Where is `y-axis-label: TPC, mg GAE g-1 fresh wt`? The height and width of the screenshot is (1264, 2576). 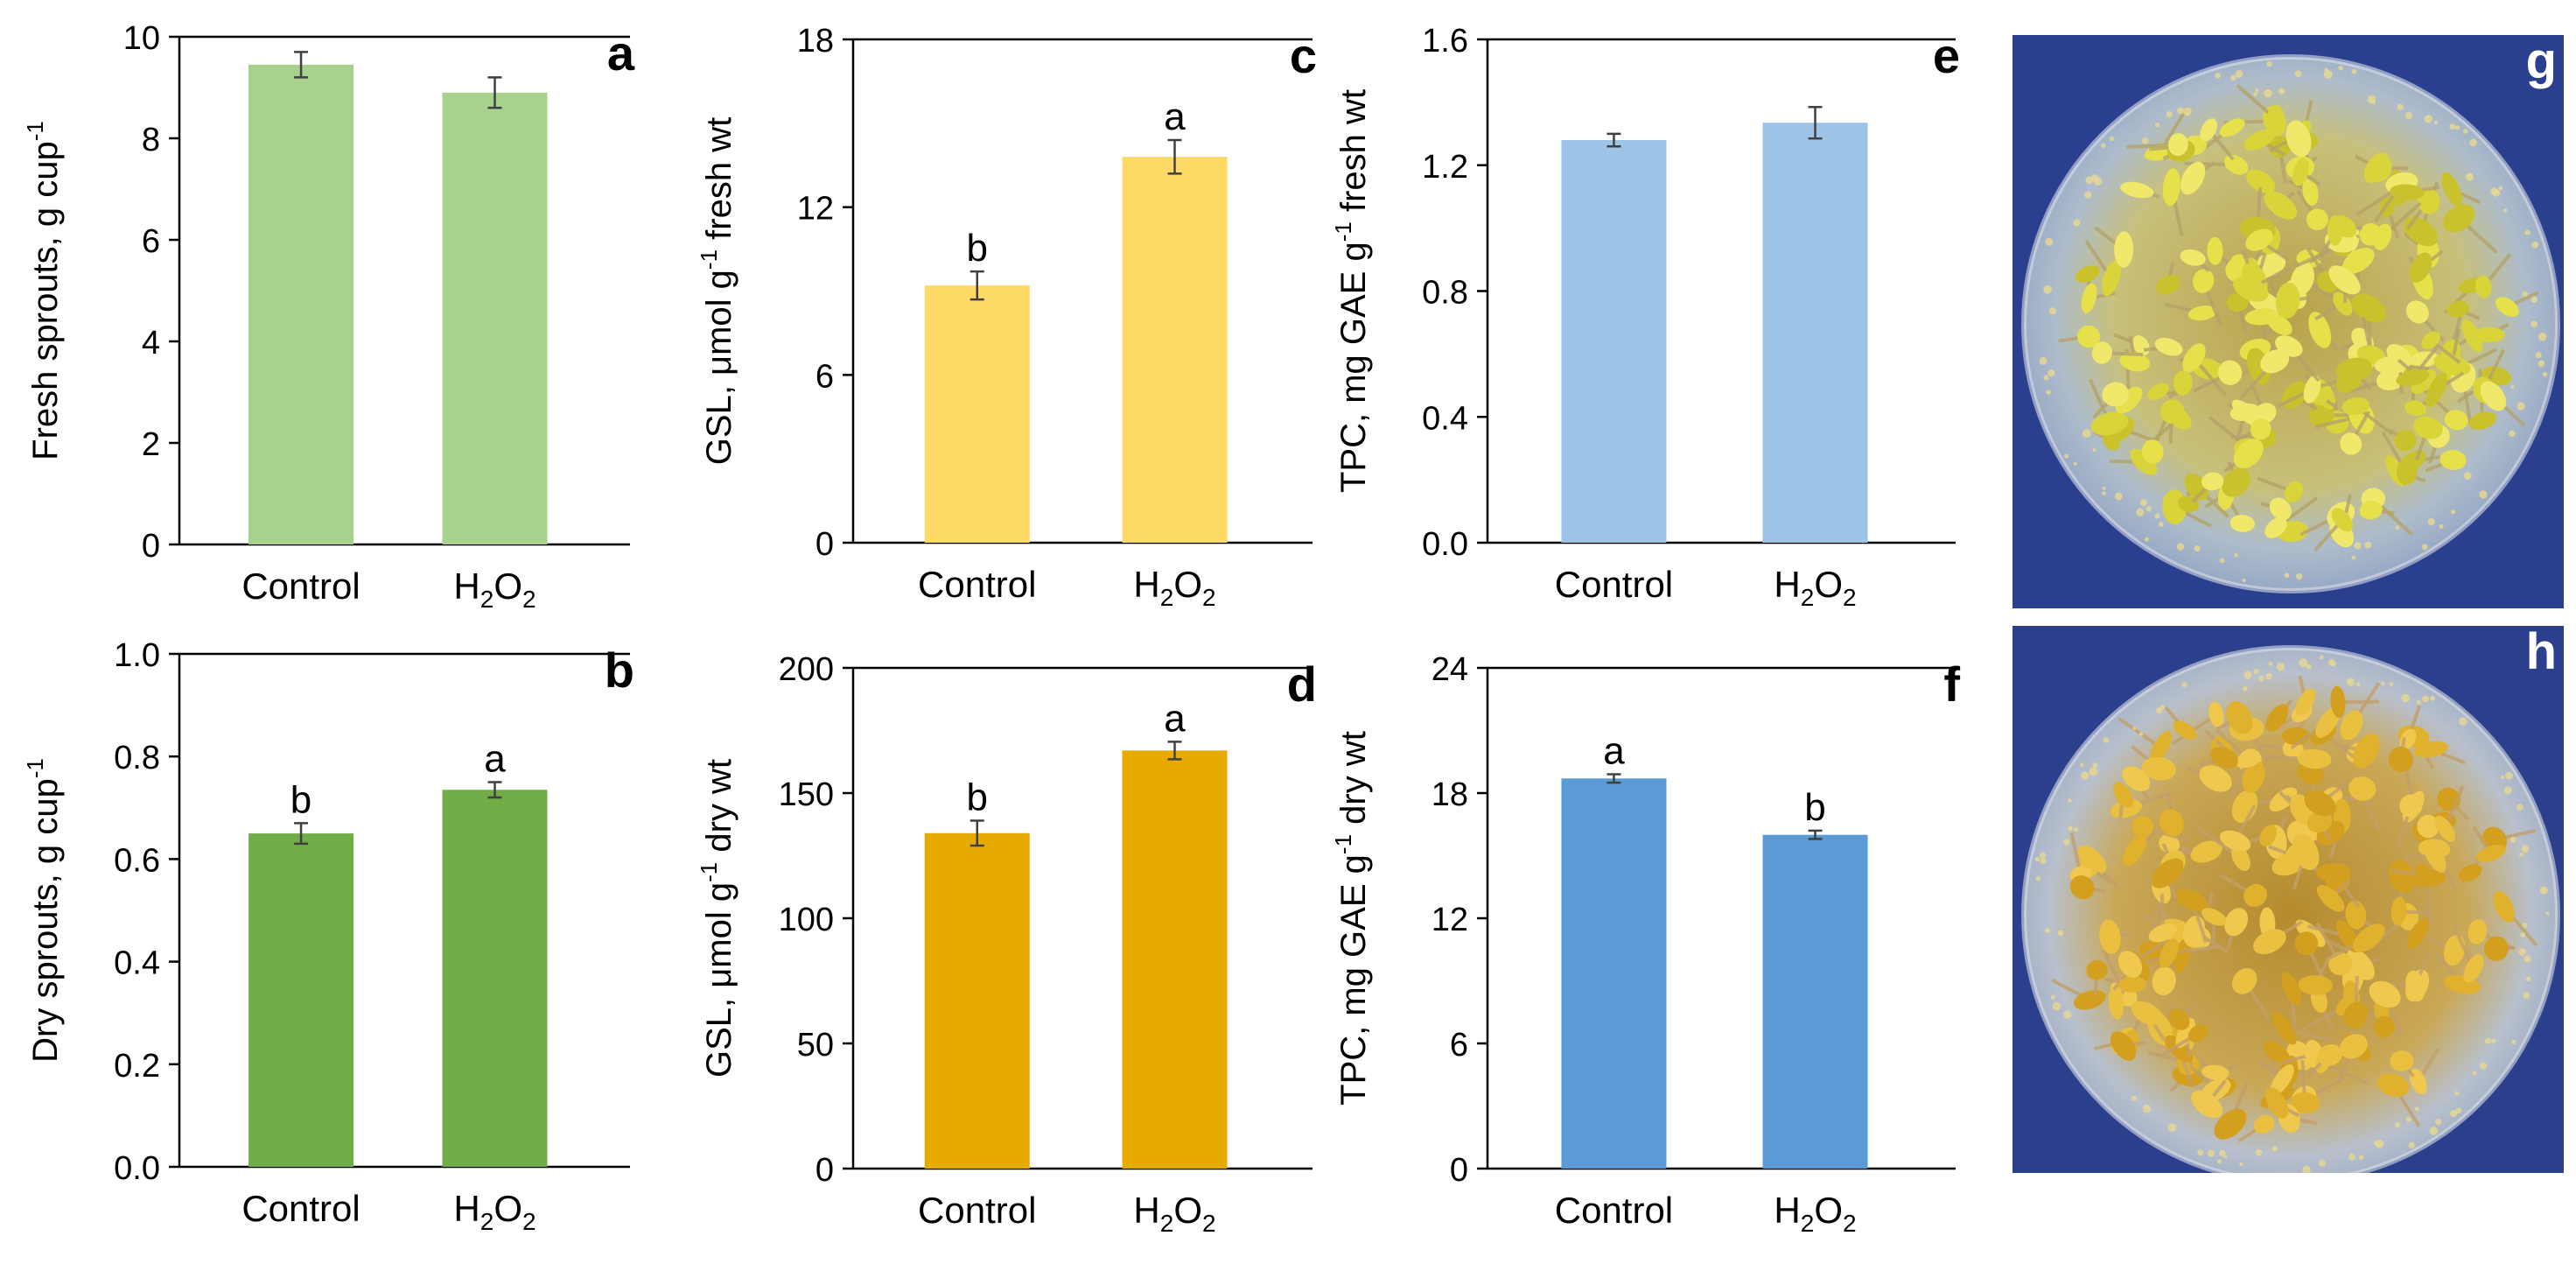 y-axis-label: TPC, mg GAE g-1 fresh wt is located at coordinates (1351, 291).